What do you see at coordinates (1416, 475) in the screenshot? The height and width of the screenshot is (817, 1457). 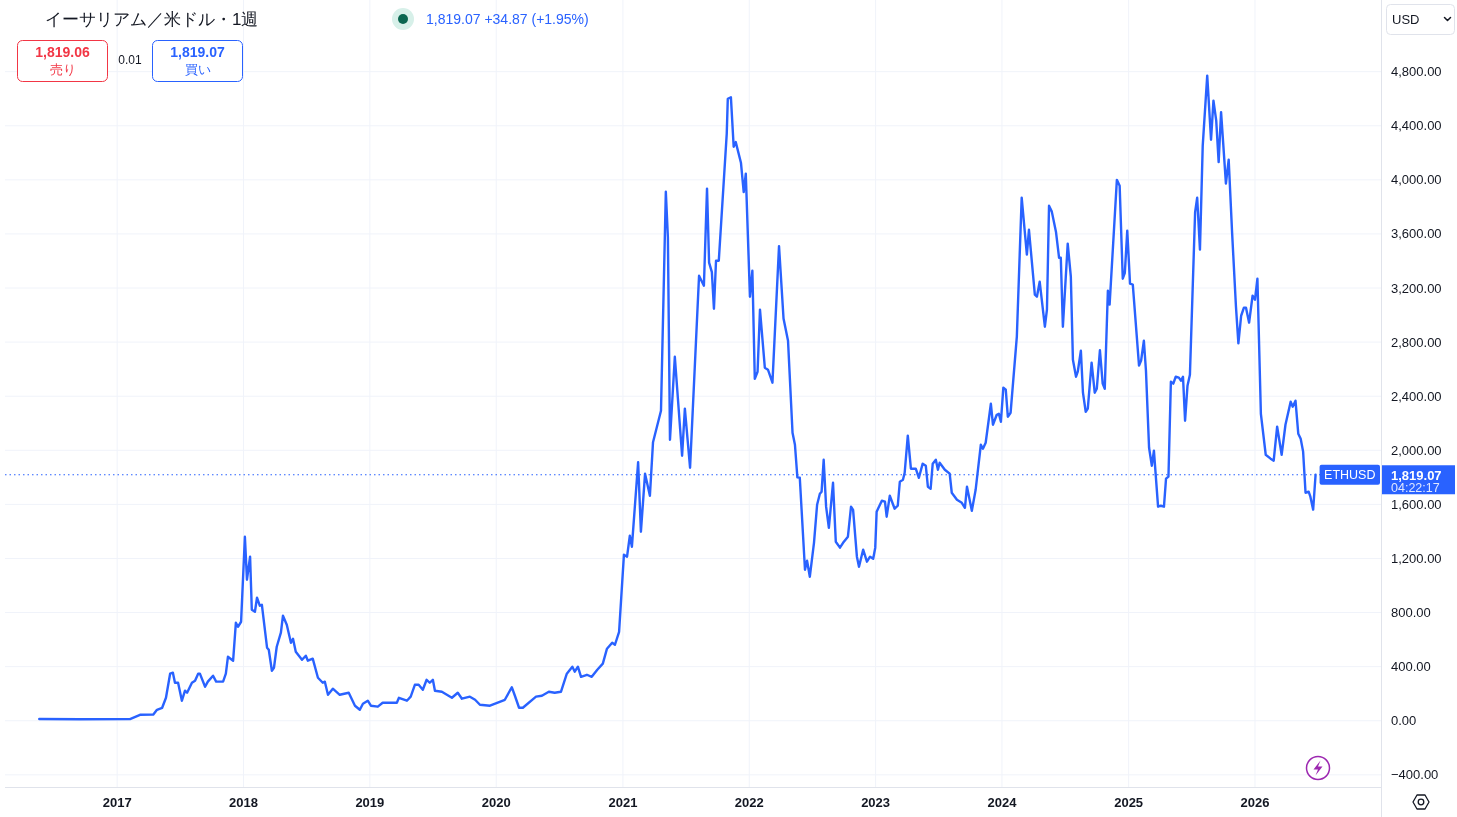 I see `ref-line-label: 1,819.07` at bounding box center [1416, 475].